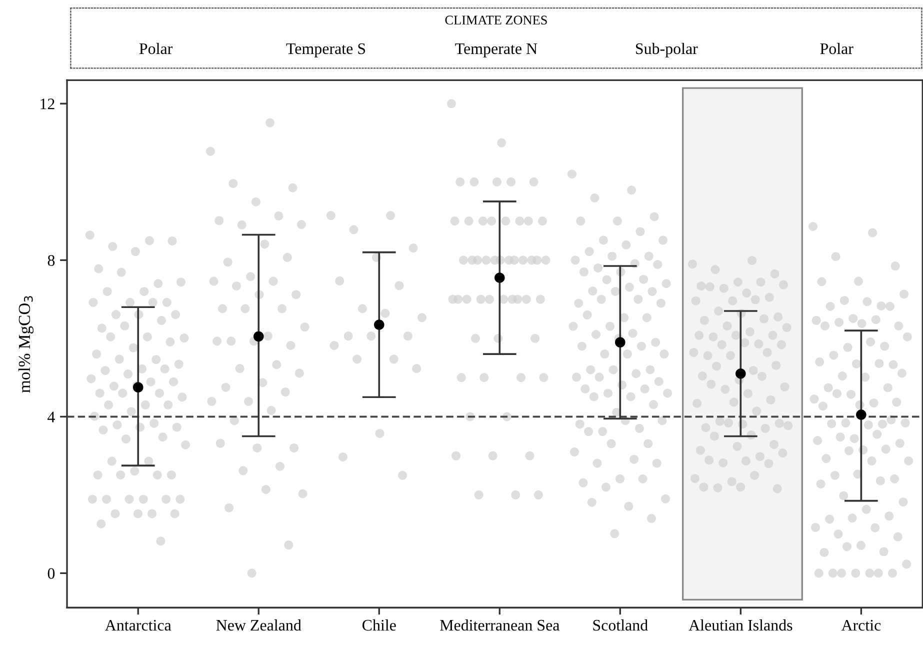 This screenshot has height=668, width=923. I want to click on y-axis-title: mol% MgCO$_{3}$, so click(26, 344).